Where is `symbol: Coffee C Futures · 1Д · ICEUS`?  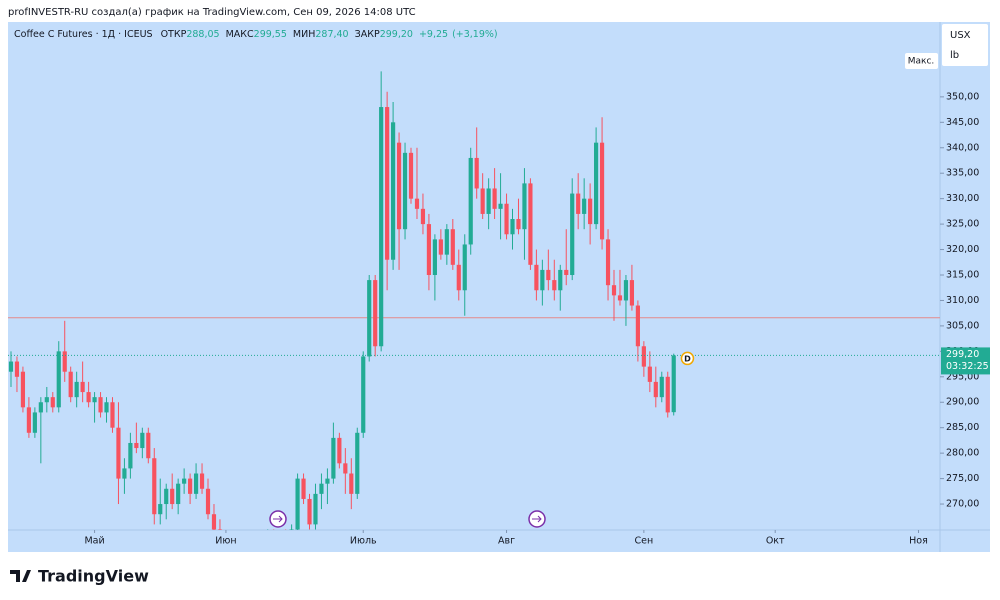
symbol: Coffee C Futures · 1Д · ICEUS is located at coordinates (83, 34).